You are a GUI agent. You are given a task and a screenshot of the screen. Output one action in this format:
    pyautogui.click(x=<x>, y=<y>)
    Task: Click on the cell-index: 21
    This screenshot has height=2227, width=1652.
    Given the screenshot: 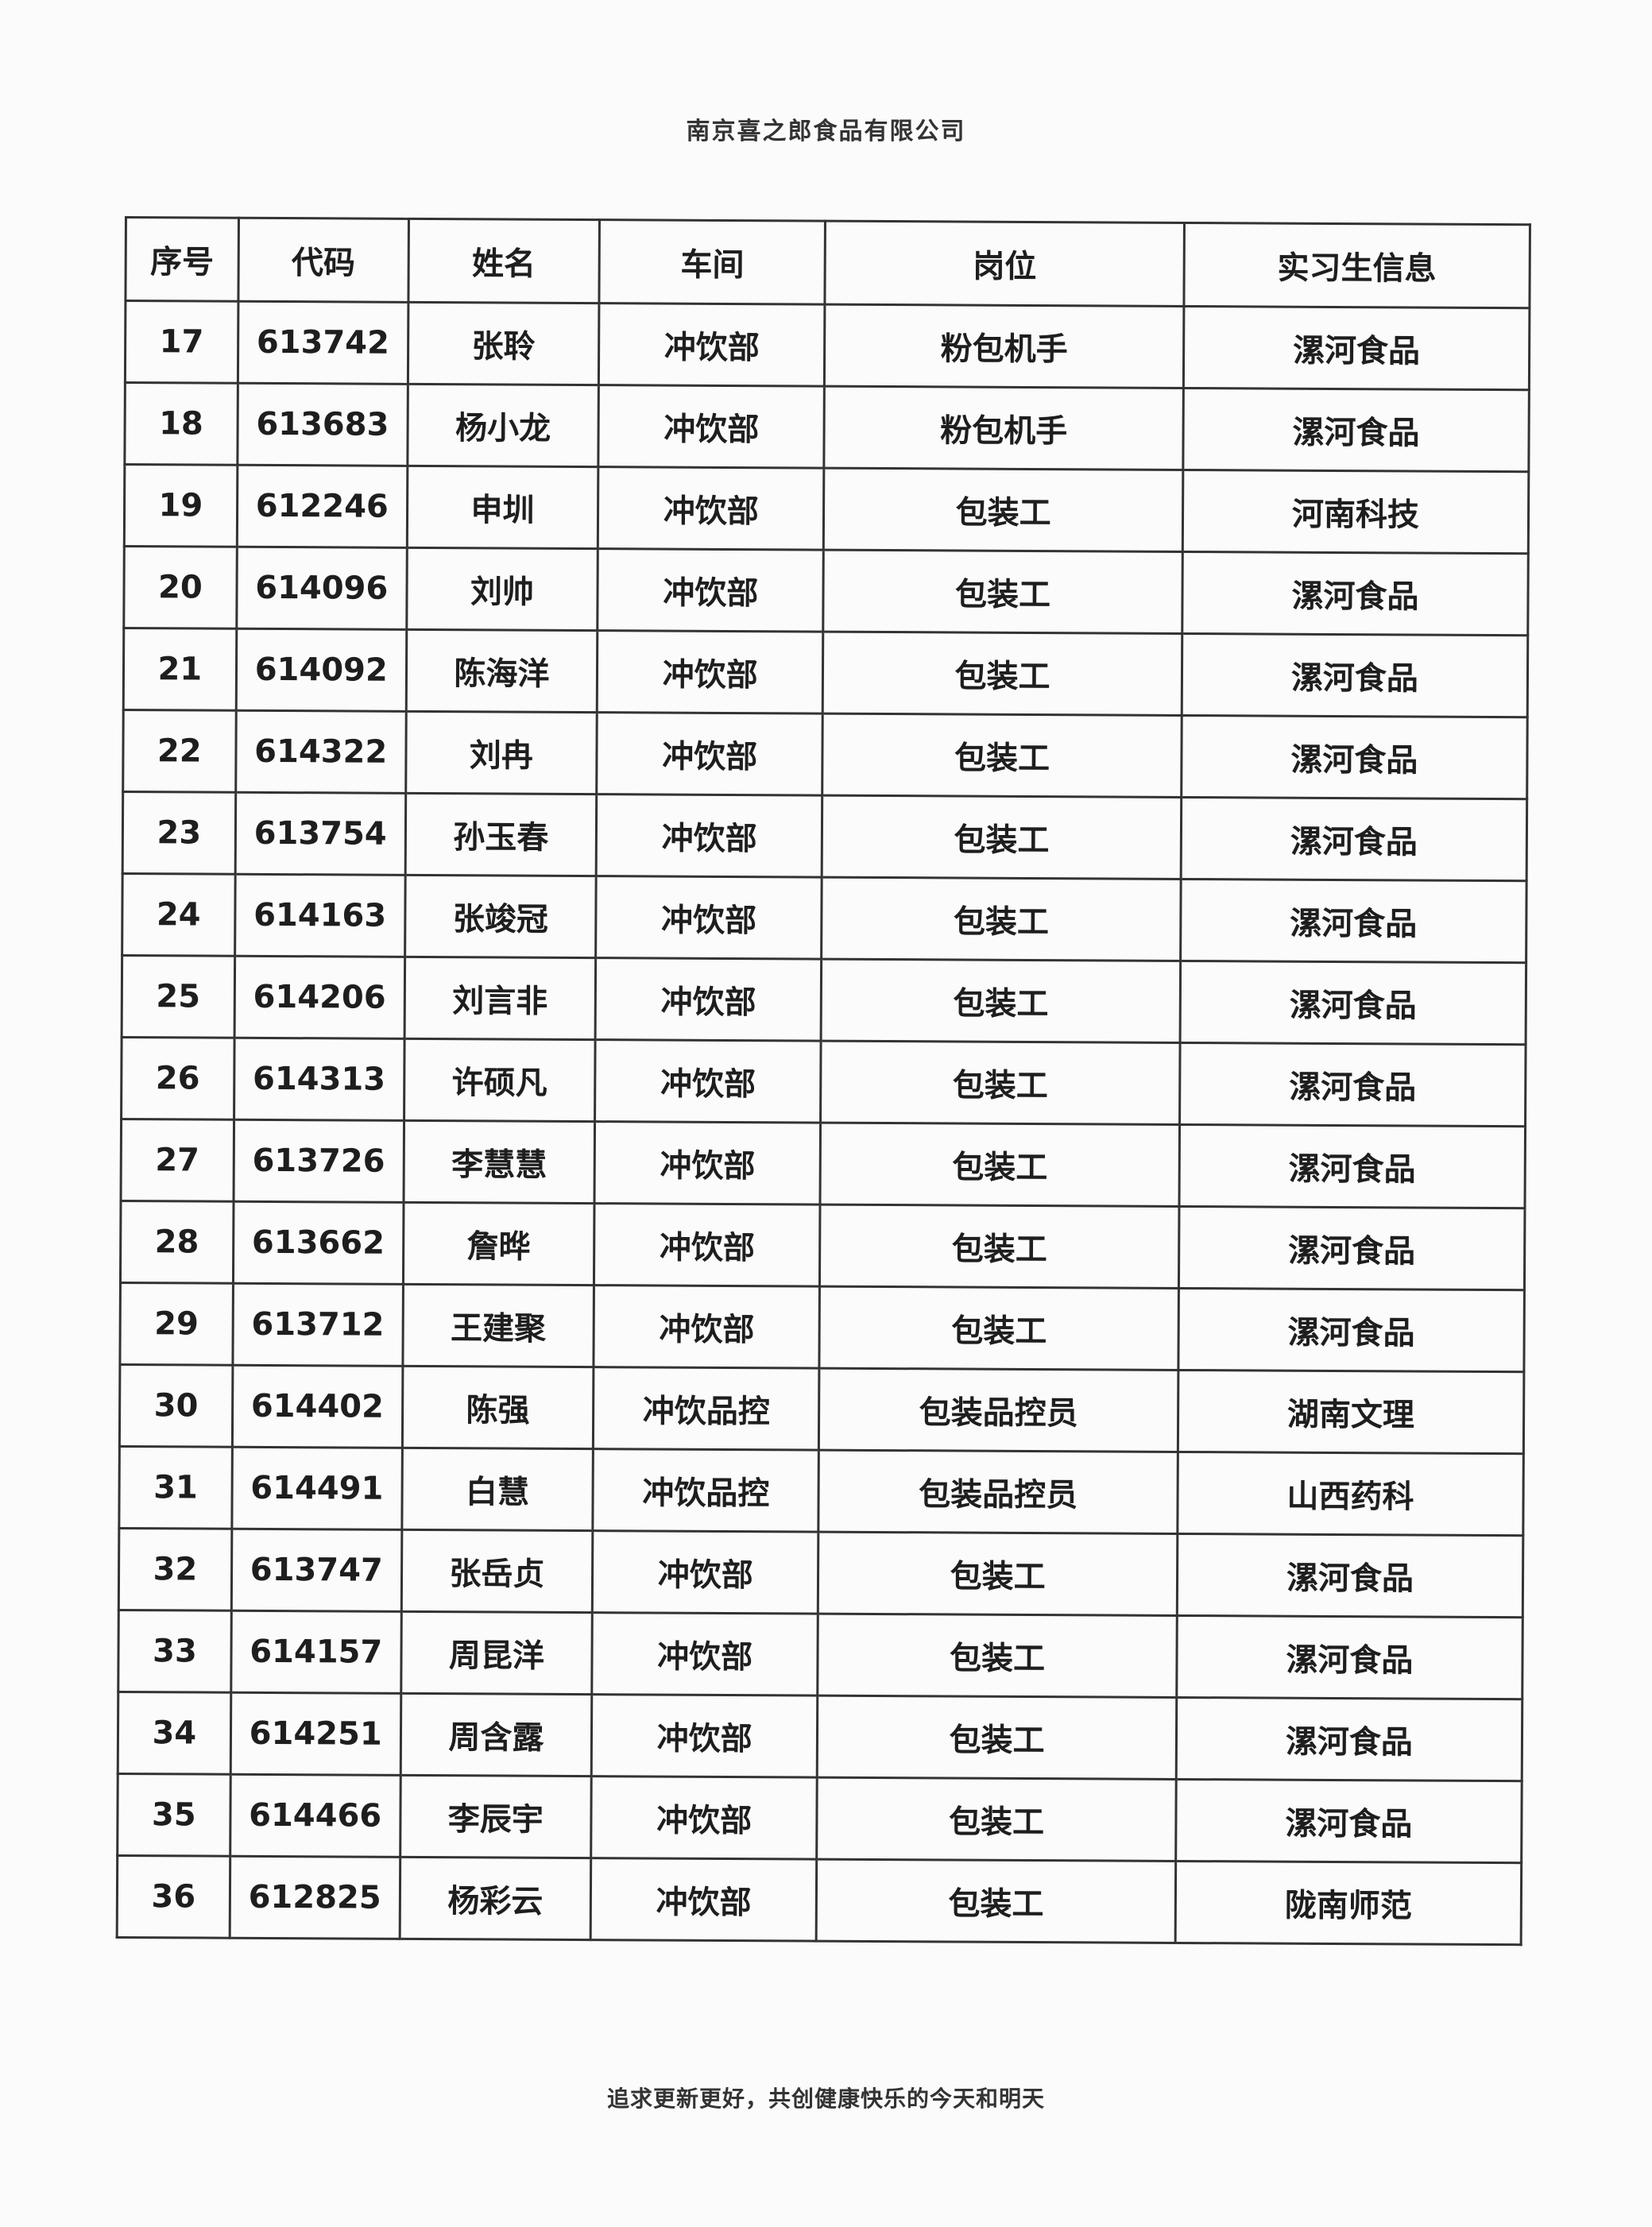 What is the action you would take?
    pyautogui.click(x=180, y=669)
    